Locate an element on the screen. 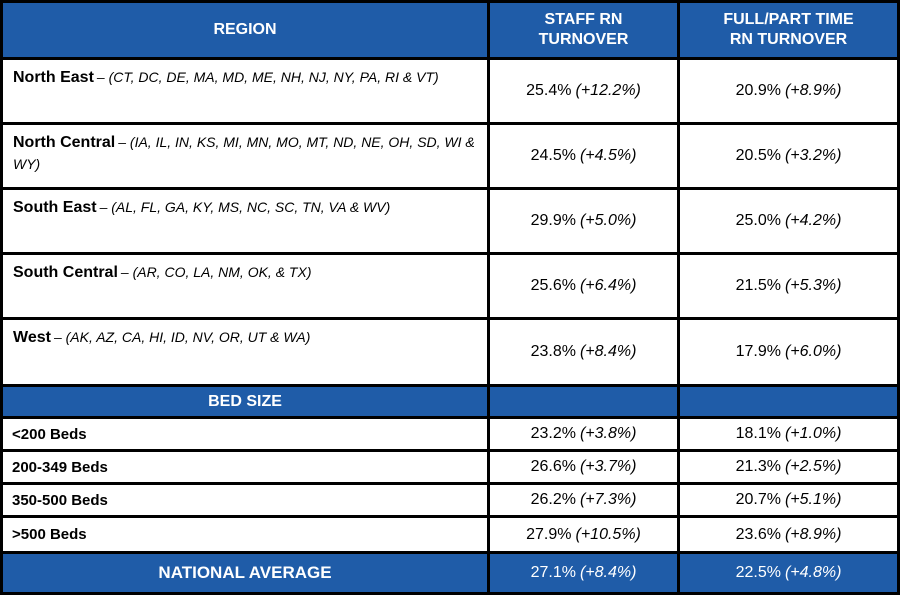 Image resolution: width=904 pixels, height=598 pixels. fpt-rn-change: (+4.8%) is located at coordinates (813, 572).